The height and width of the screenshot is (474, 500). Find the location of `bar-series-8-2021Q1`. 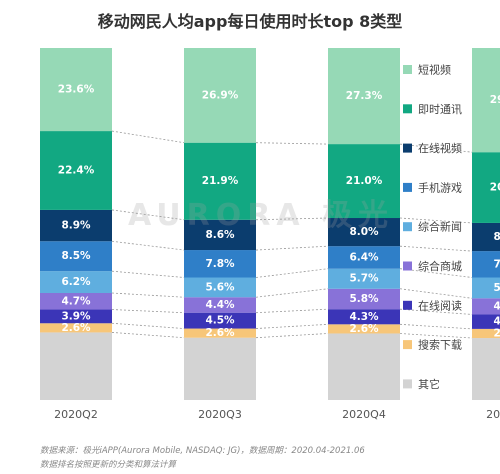

bar-series-8-2021Q1 is located at coordinates (486, 100).